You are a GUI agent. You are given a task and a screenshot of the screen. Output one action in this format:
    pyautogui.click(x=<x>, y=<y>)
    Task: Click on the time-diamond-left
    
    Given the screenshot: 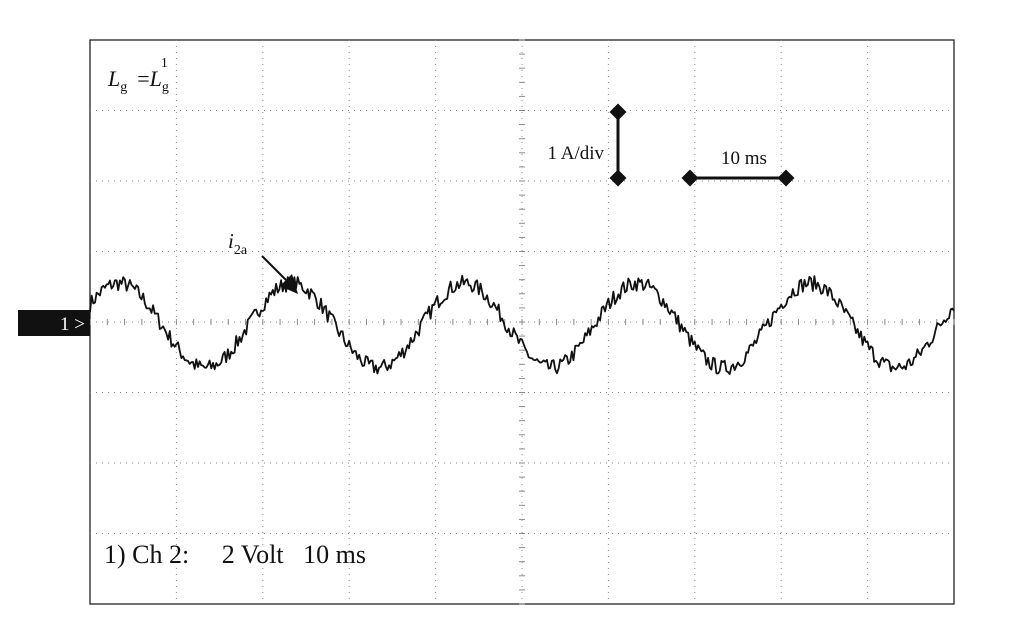 What is the action you would take?
    pyautogui.click(x=690, y=178)
    